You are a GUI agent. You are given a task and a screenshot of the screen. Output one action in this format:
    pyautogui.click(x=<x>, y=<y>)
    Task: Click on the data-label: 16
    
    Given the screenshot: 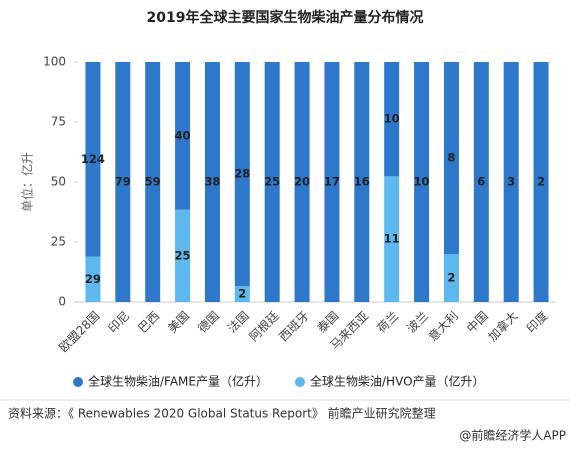 What is the action you would take?
    pyautogui.click(x=362, y=182)
    